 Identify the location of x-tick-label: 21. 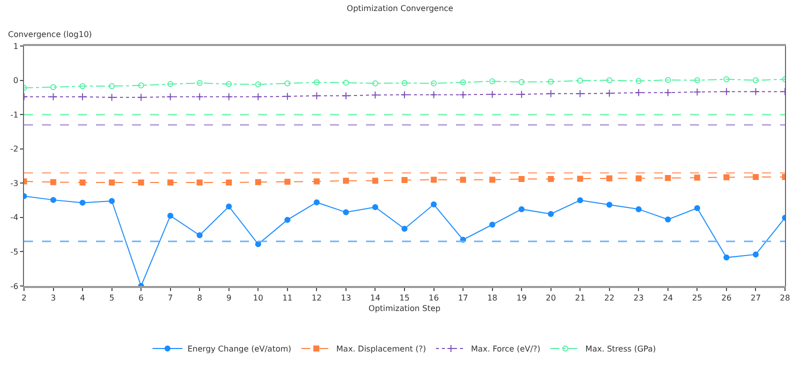
(580, 298).